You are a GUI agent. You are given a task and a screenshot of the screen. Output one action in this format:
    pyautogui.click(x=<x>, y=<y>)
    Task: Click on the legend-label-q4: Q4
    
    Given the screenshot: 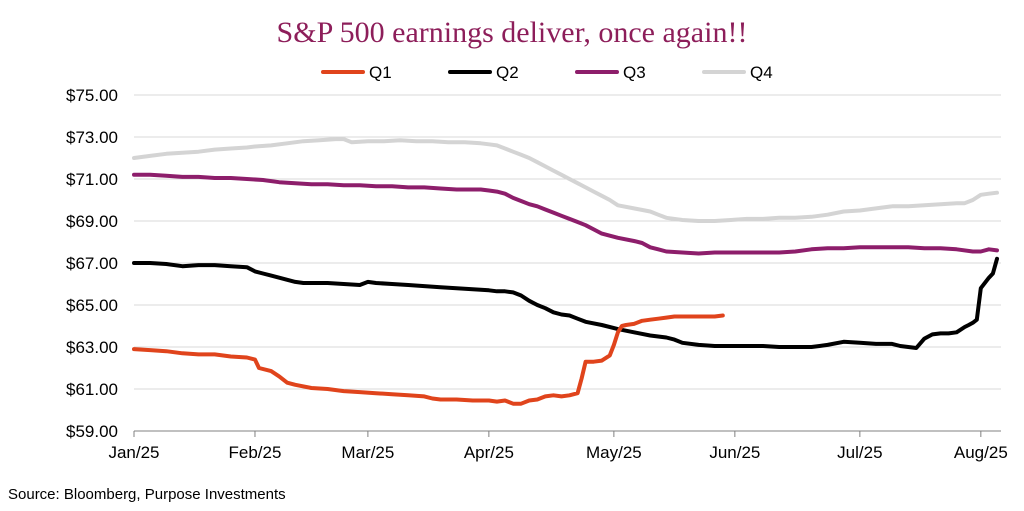 What is the action you would take?
    pyautogui.click(x=761, y=72)
    